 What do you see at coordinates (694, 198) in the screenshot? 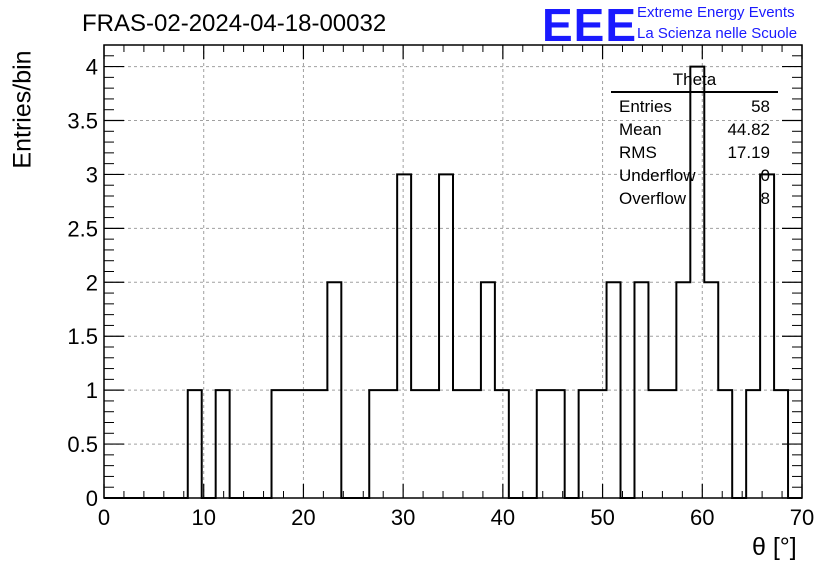
I see `stats-row: Overflow 8` at bounding box center [694, 198].